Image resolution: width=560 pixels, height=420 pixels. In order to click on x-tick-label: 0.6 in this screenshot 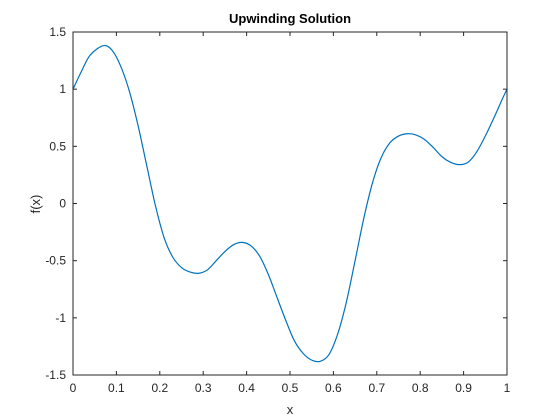, I will do `click(333, 388)`.